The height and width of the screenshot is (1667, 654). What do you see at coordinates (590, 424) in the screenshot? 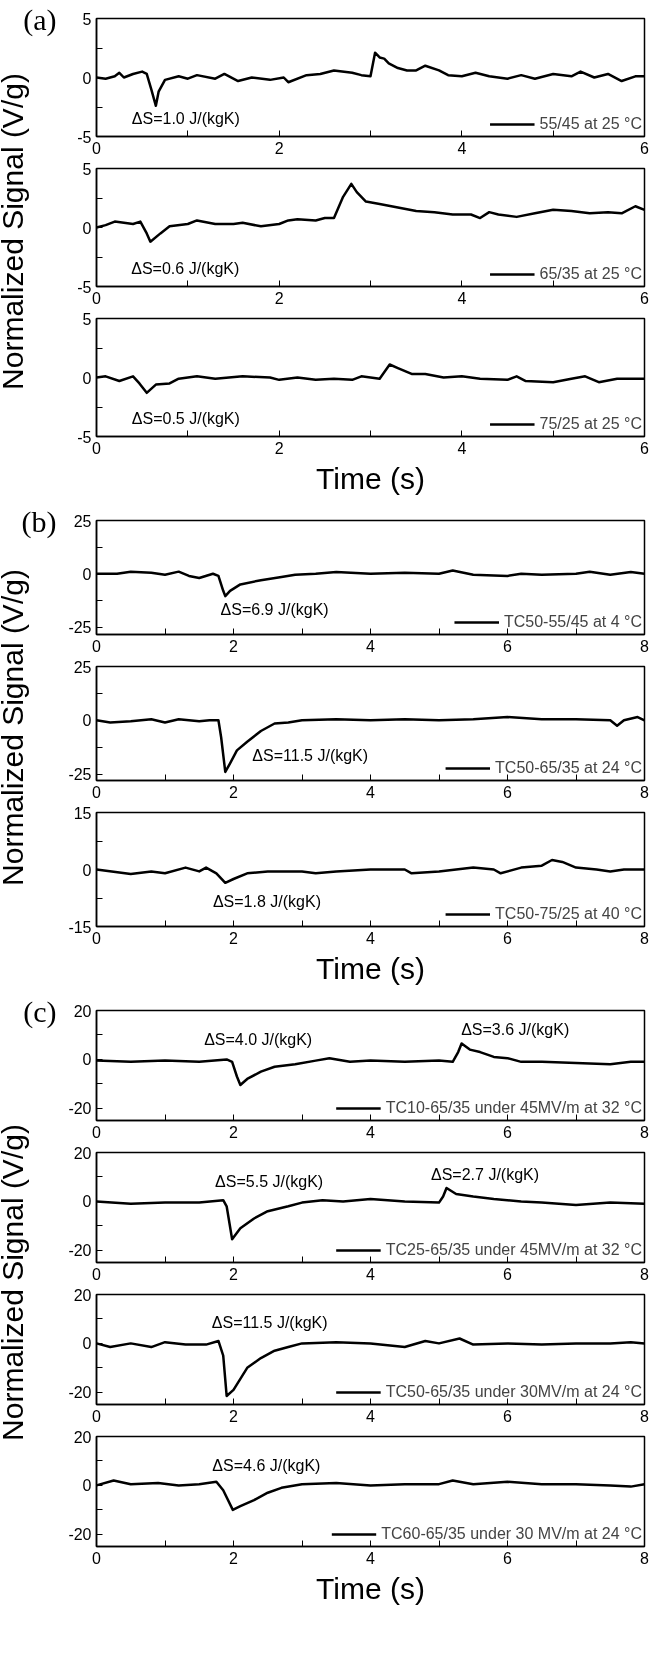
I see `legend-label: 75/25 at 25 °C` at bounding box center [590, 424].